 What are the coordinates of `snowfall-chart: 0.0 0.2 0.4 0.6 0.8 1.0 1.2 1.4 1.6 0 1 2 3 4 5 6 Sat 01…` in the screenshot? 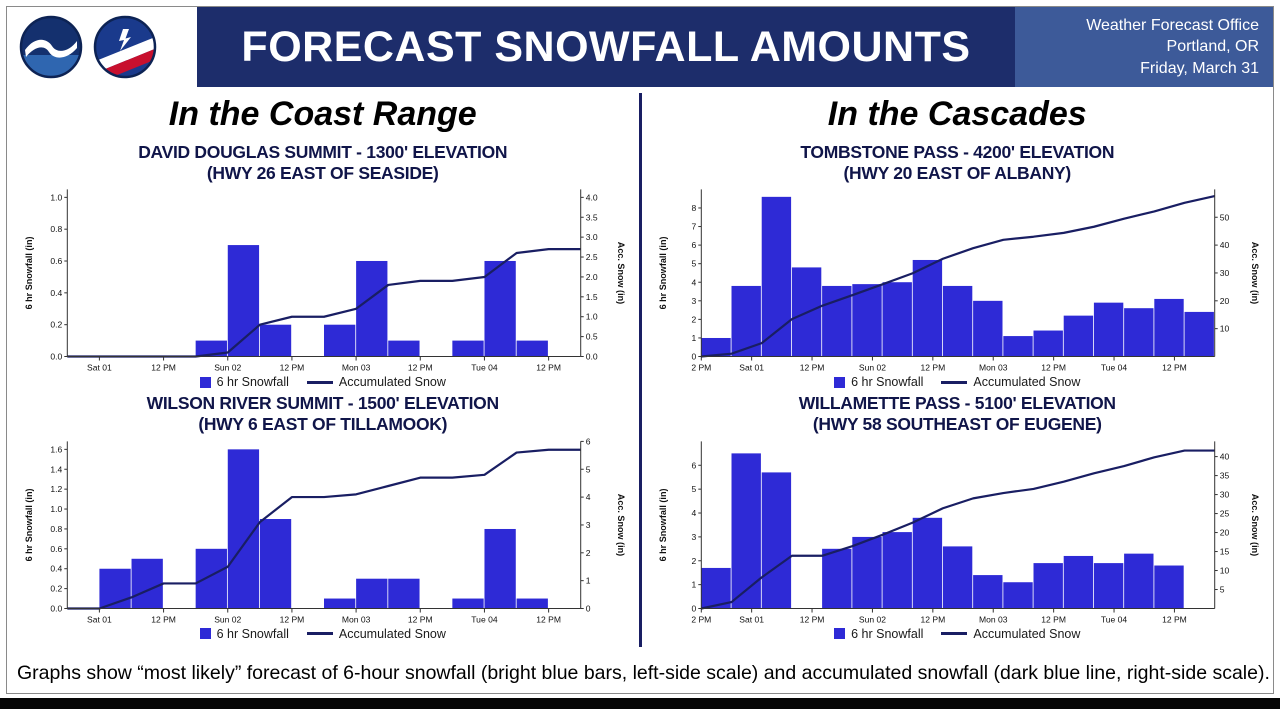 It's located at (324, 530).